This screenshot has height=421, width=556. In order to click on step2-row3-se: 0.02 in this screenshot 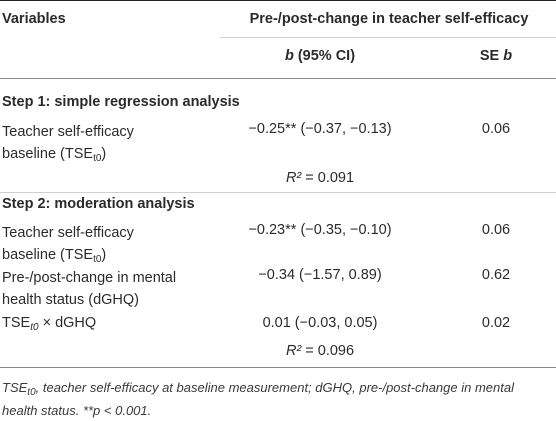, I will do `click(496, 323)`.